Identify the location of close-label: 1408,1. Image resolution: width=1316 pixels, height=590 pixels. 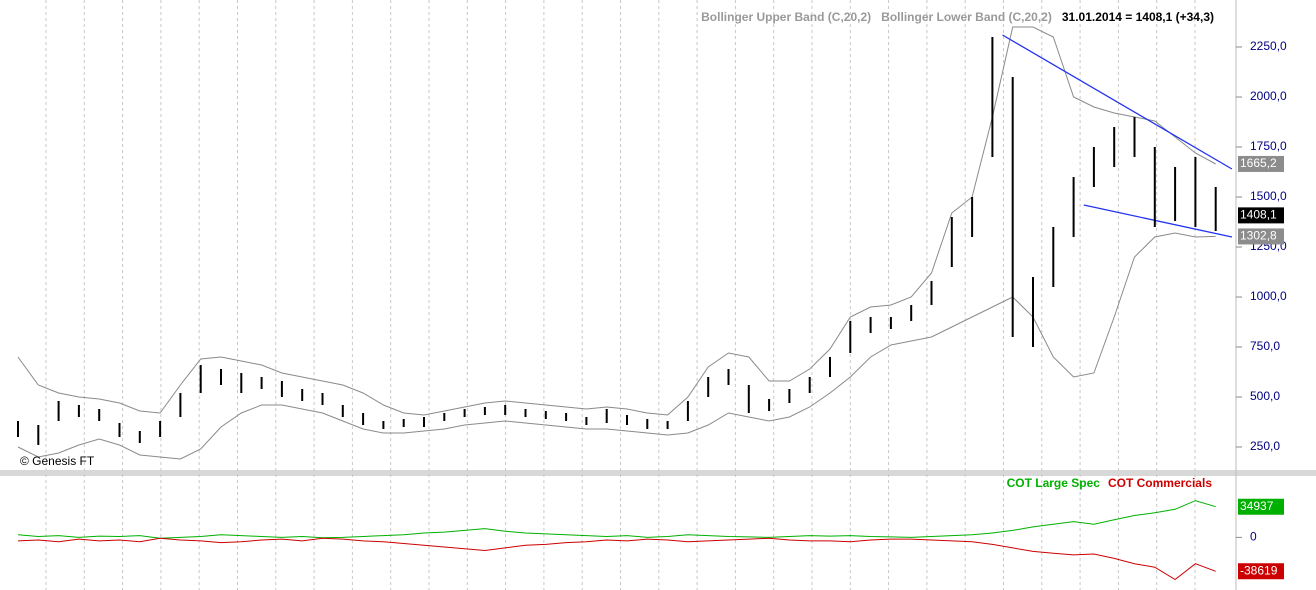
(1258, 215).